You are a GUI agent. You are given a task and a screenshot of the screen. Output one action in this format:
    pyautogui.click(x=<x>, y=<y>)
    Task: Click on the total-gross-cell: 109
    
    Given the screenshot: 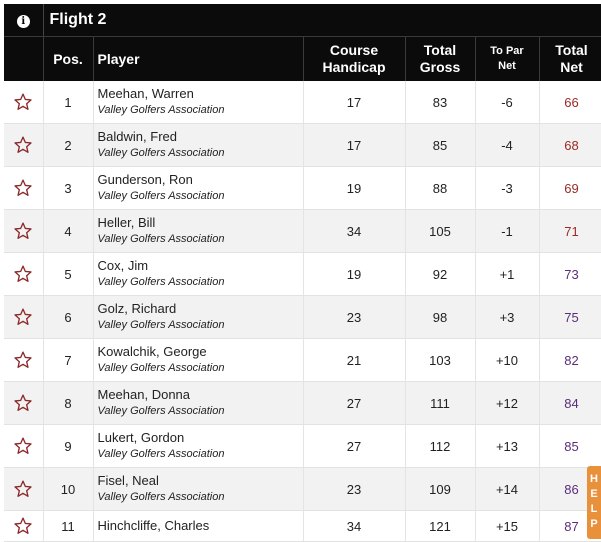 What is the action you would take?
    pyautogui.click(x=440, y=489)
    